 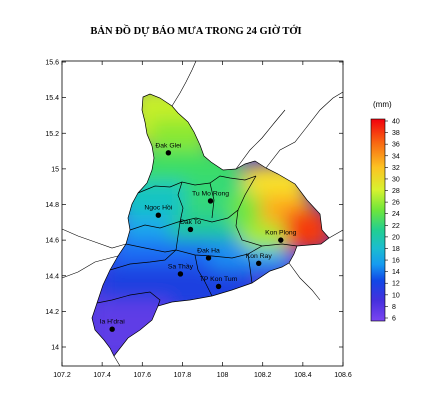 What do you see at coordinates (343, 375) in the screenshot?
I see `x-tick-label: 108.6` at bounding box center [343, 375].